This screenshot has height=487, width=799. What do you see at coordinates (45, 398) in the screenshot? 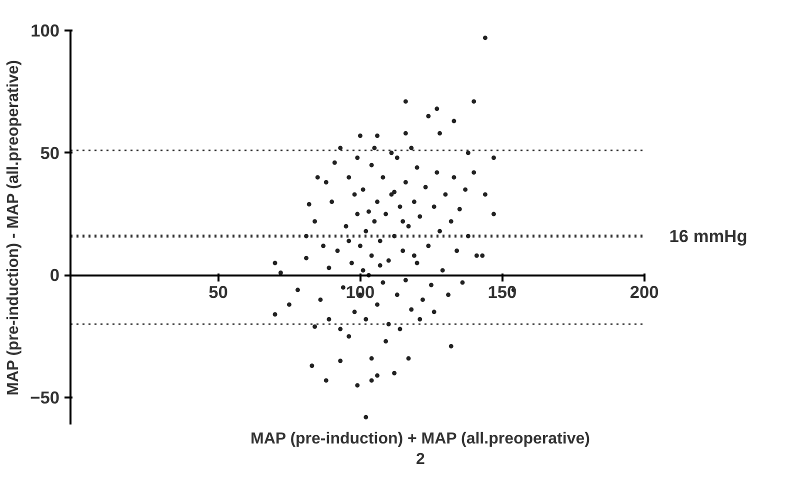
I see `y-tick-label: −50` at bounding box center [45, 398].